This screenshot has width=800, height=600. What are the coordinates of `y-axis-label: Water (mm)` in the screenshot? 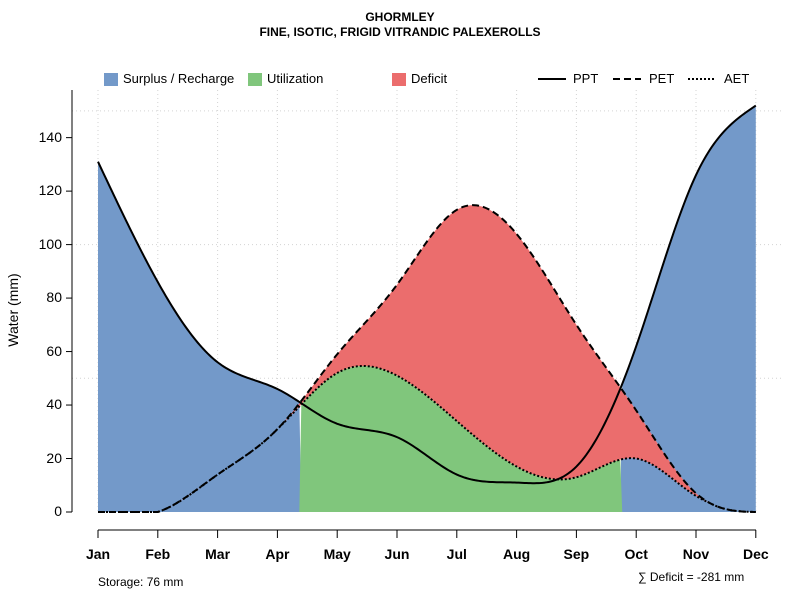 It's located at (13, 310).